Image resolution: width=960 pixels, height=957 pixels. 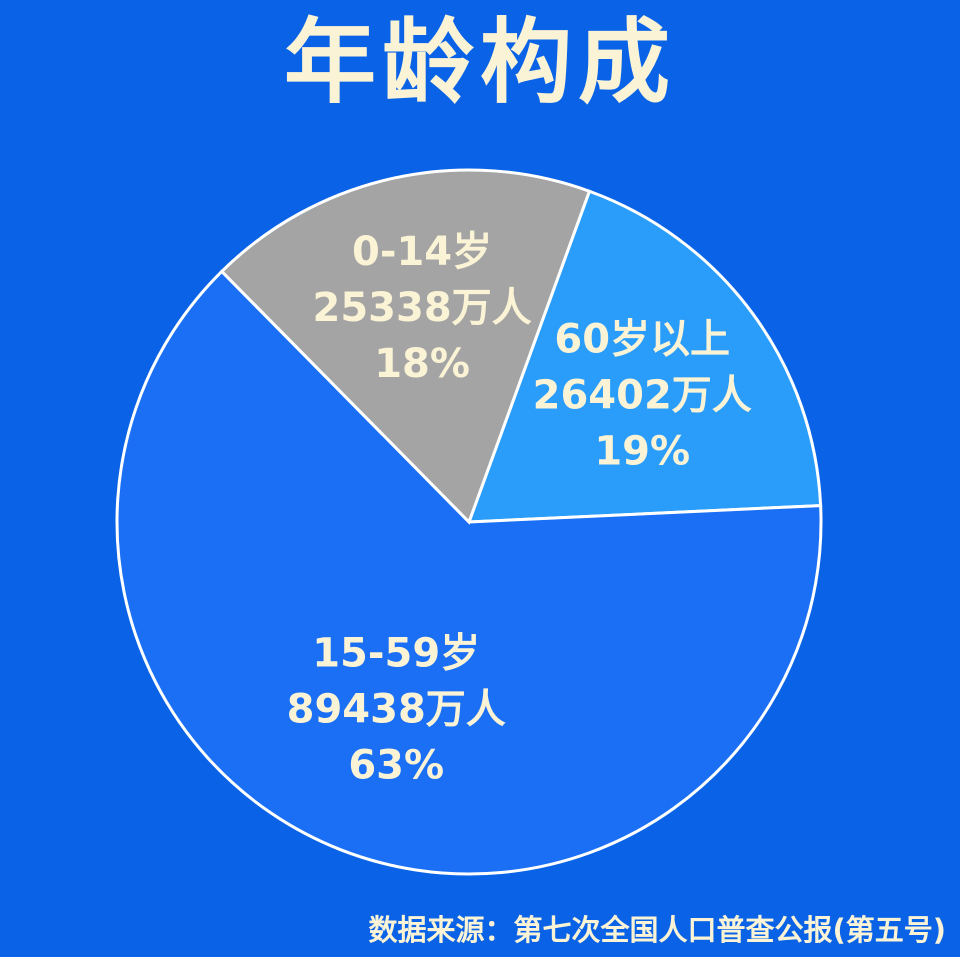 I want to click on slice-name-label: 0-14岁, so click(x=422, y=252).